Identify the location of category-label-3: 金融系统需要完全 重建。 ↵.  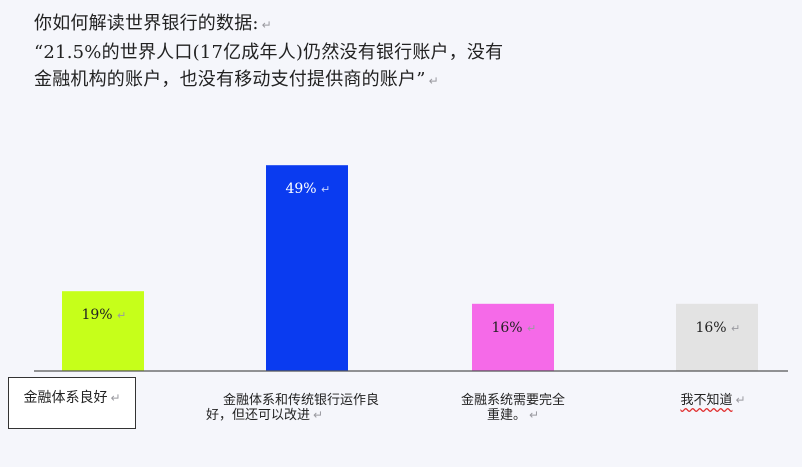
(512, 408).